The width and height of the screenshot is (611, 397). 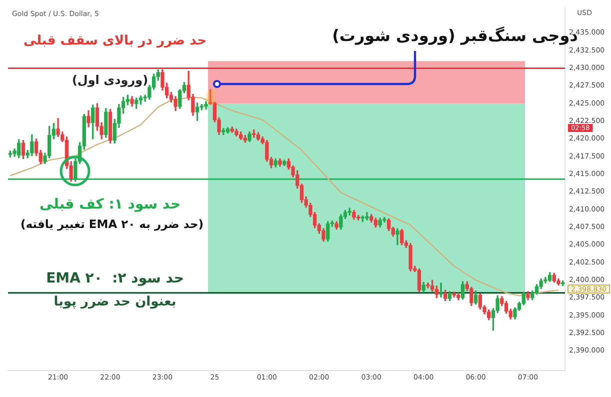 I want to click on annotation: بعنوان حد ضرر پویا, so click(x=115, y=302).